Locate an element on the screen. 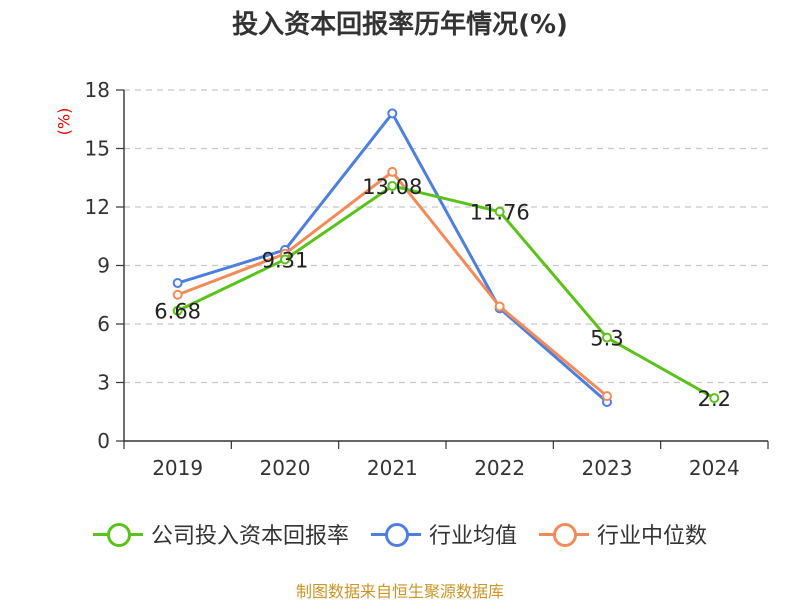 This screenshot has height=602, width=800. data-label-2023: 5.3 is located at coordinates (606, 339).